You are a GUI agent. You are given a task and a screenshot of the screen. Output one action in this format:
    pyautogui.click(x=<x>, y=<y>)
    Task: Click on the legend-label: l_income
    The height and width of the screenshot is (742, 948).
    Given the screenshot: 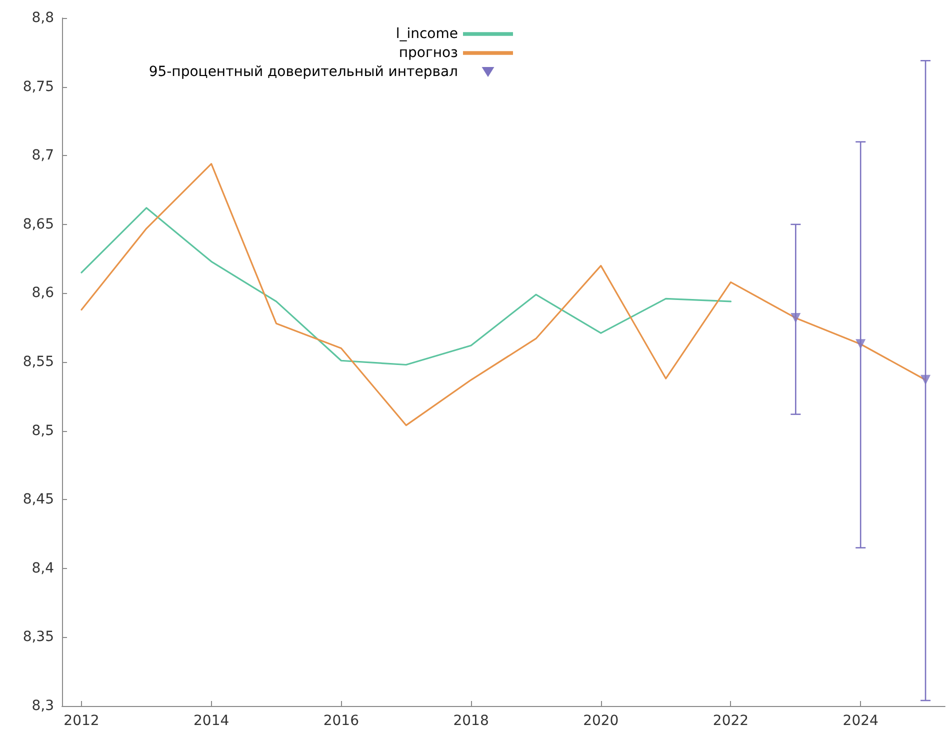 What is the action you would take?
    pyautogui.click(x=427, y=34)
    